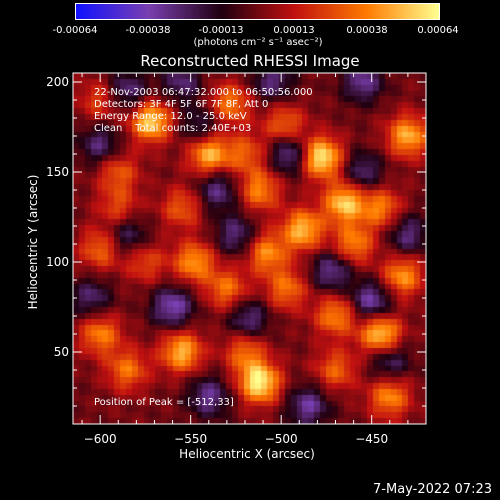 This screenshot has width=500, height=500. Describe the element at coordinates (250, 61) in the screenshot. I see `chart-title: Reconstructed RHESSI Image` at that location.